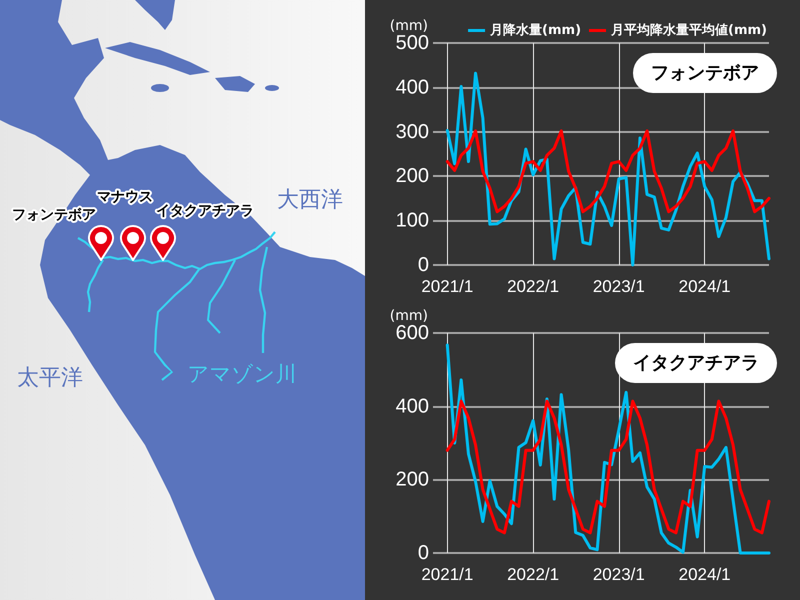 Image resolution: width=800 pixels, height=600 pixels. Describe the element at coordinates (705, 73) in the screenshot. I see `text: フォンテボア` at that location.